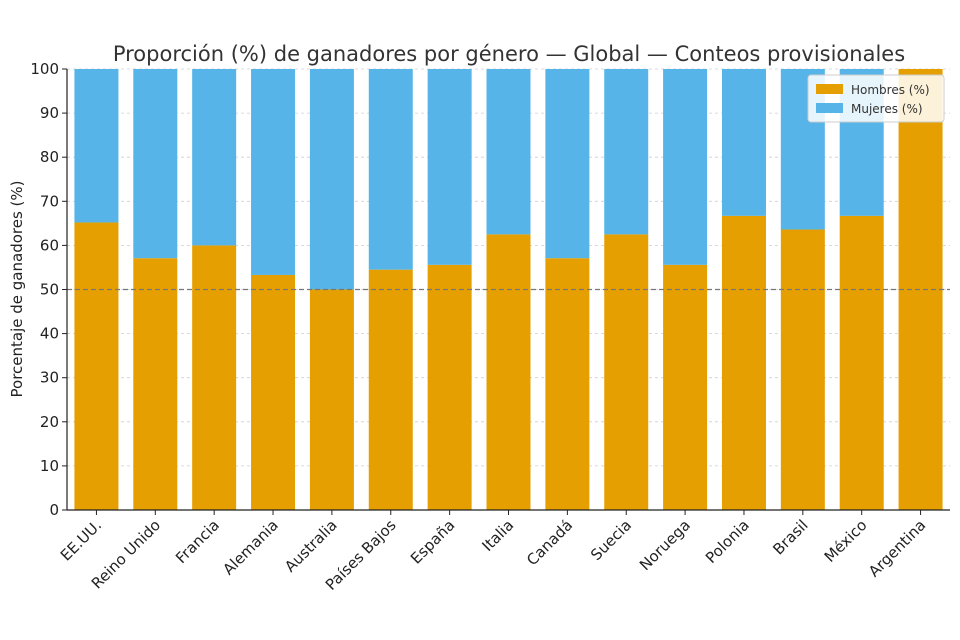 The height and width of the screenshot is (640, 960). What do you see at coordinates (727, 541) in the screenshot?
I see `x-tick-label: Polonia` at bounding box center [727, 541].